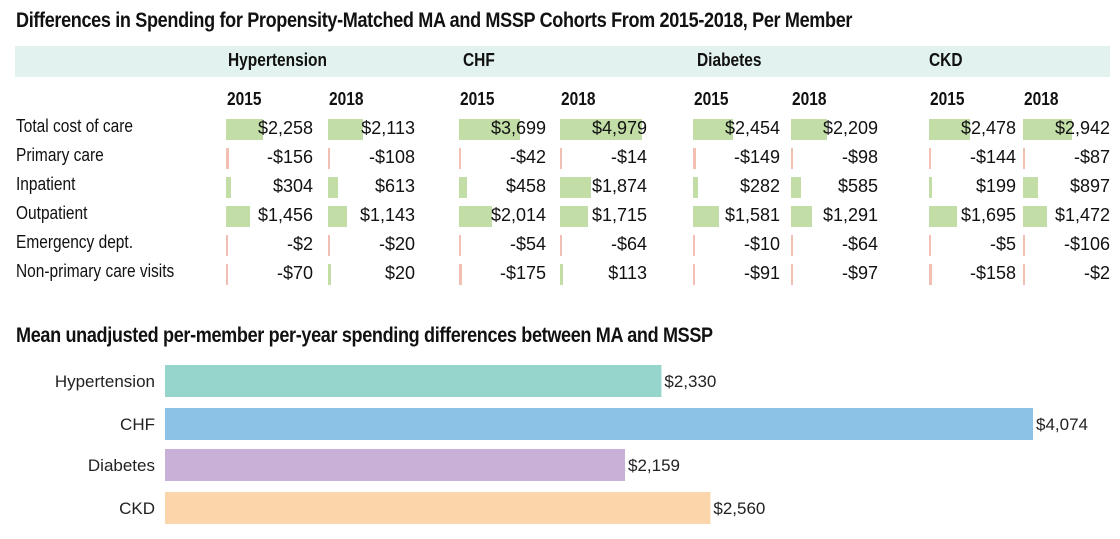  I want to click on row-label-total-cost-of-care: Total cost of care, so click(75, 126).